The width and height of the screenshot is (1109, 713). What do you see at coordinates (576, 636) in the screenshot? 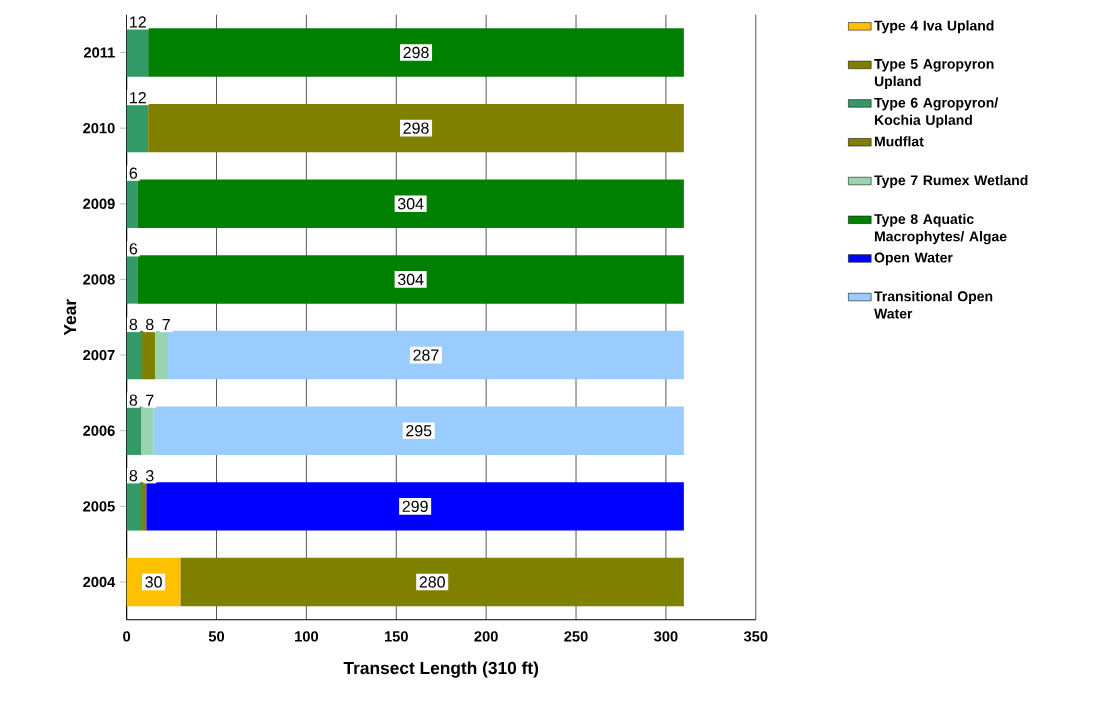
I see `x-tick-label: 250` at bounding box center [576, 636].